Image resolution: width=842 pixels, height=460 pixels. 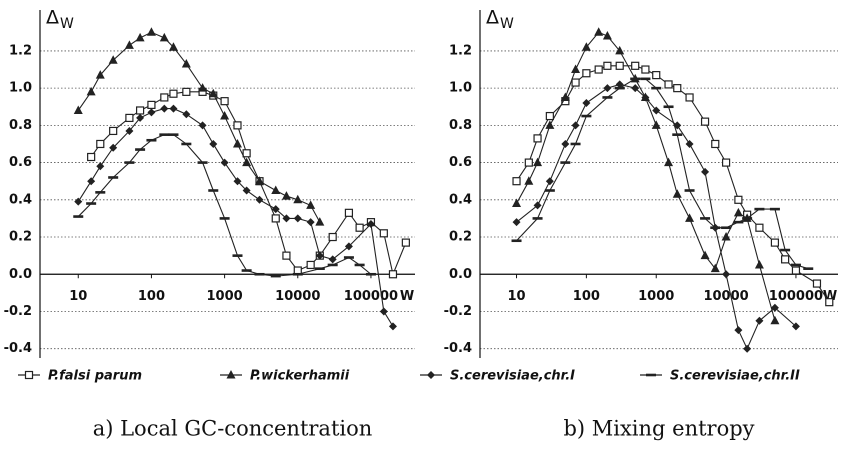 What do you see at coordinates (371, 296) in the screenshot?
I see `x-tick-label: 100000` at bounding box center [371, 296].